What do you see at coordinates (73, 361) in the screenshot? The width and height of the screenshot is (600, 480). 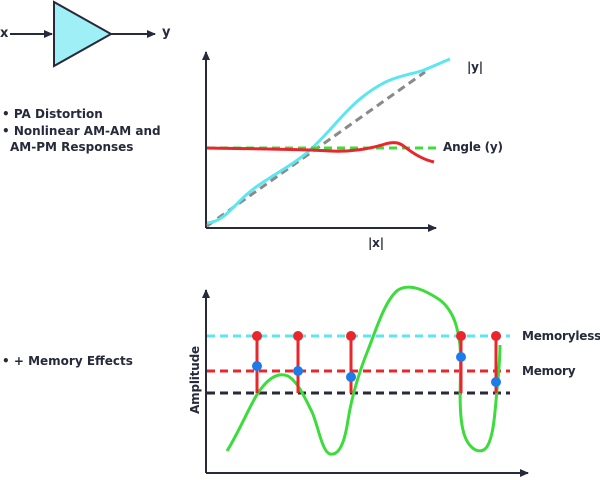 I see `bullet-text: + Memory Effects` at bounding box center [73, 361].